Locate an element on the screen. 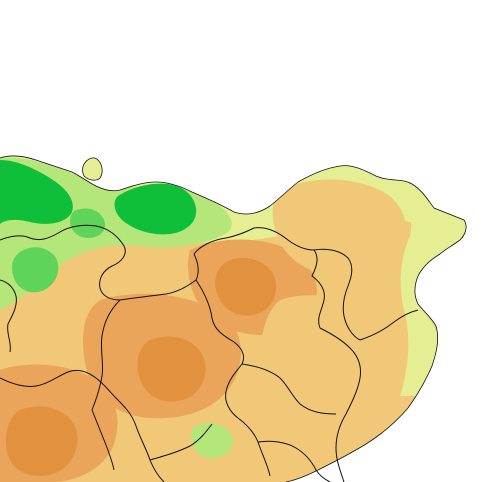  boundary-central-north is located at coordinates (222, 278).